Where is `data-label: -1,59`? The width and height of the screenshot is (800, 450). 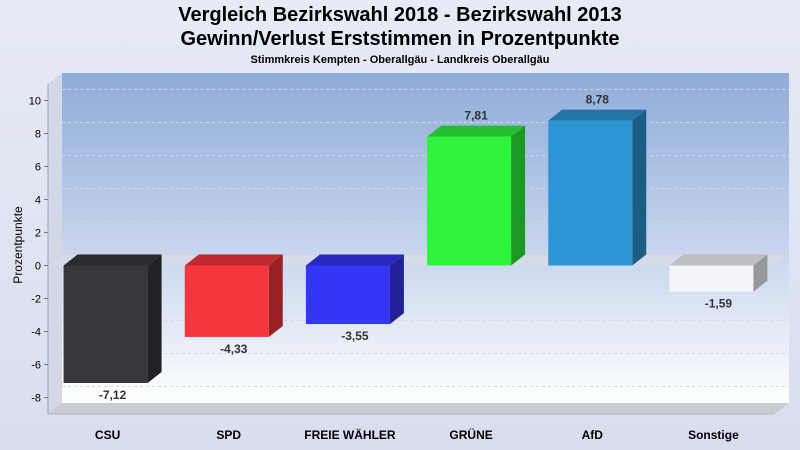
data-label: -1,59 is located at coordinates (719, 304).